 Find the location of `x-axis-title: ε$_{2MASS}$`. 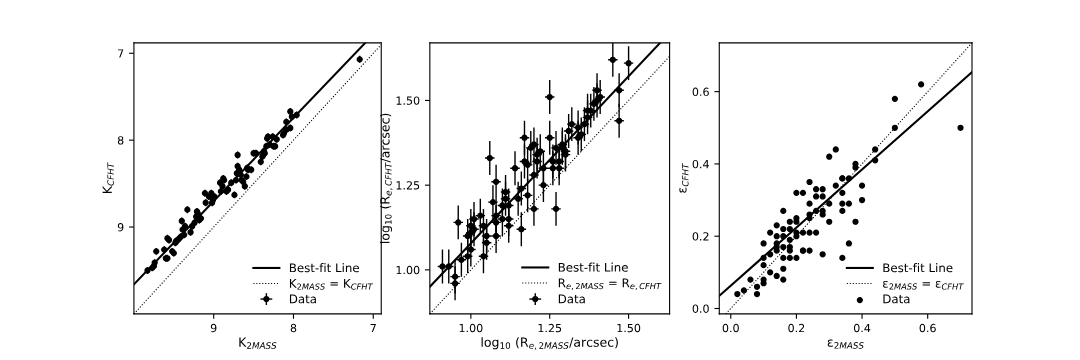

x-axis-title: ε$_{2MASS}$ is located at coordinates (845, 344).